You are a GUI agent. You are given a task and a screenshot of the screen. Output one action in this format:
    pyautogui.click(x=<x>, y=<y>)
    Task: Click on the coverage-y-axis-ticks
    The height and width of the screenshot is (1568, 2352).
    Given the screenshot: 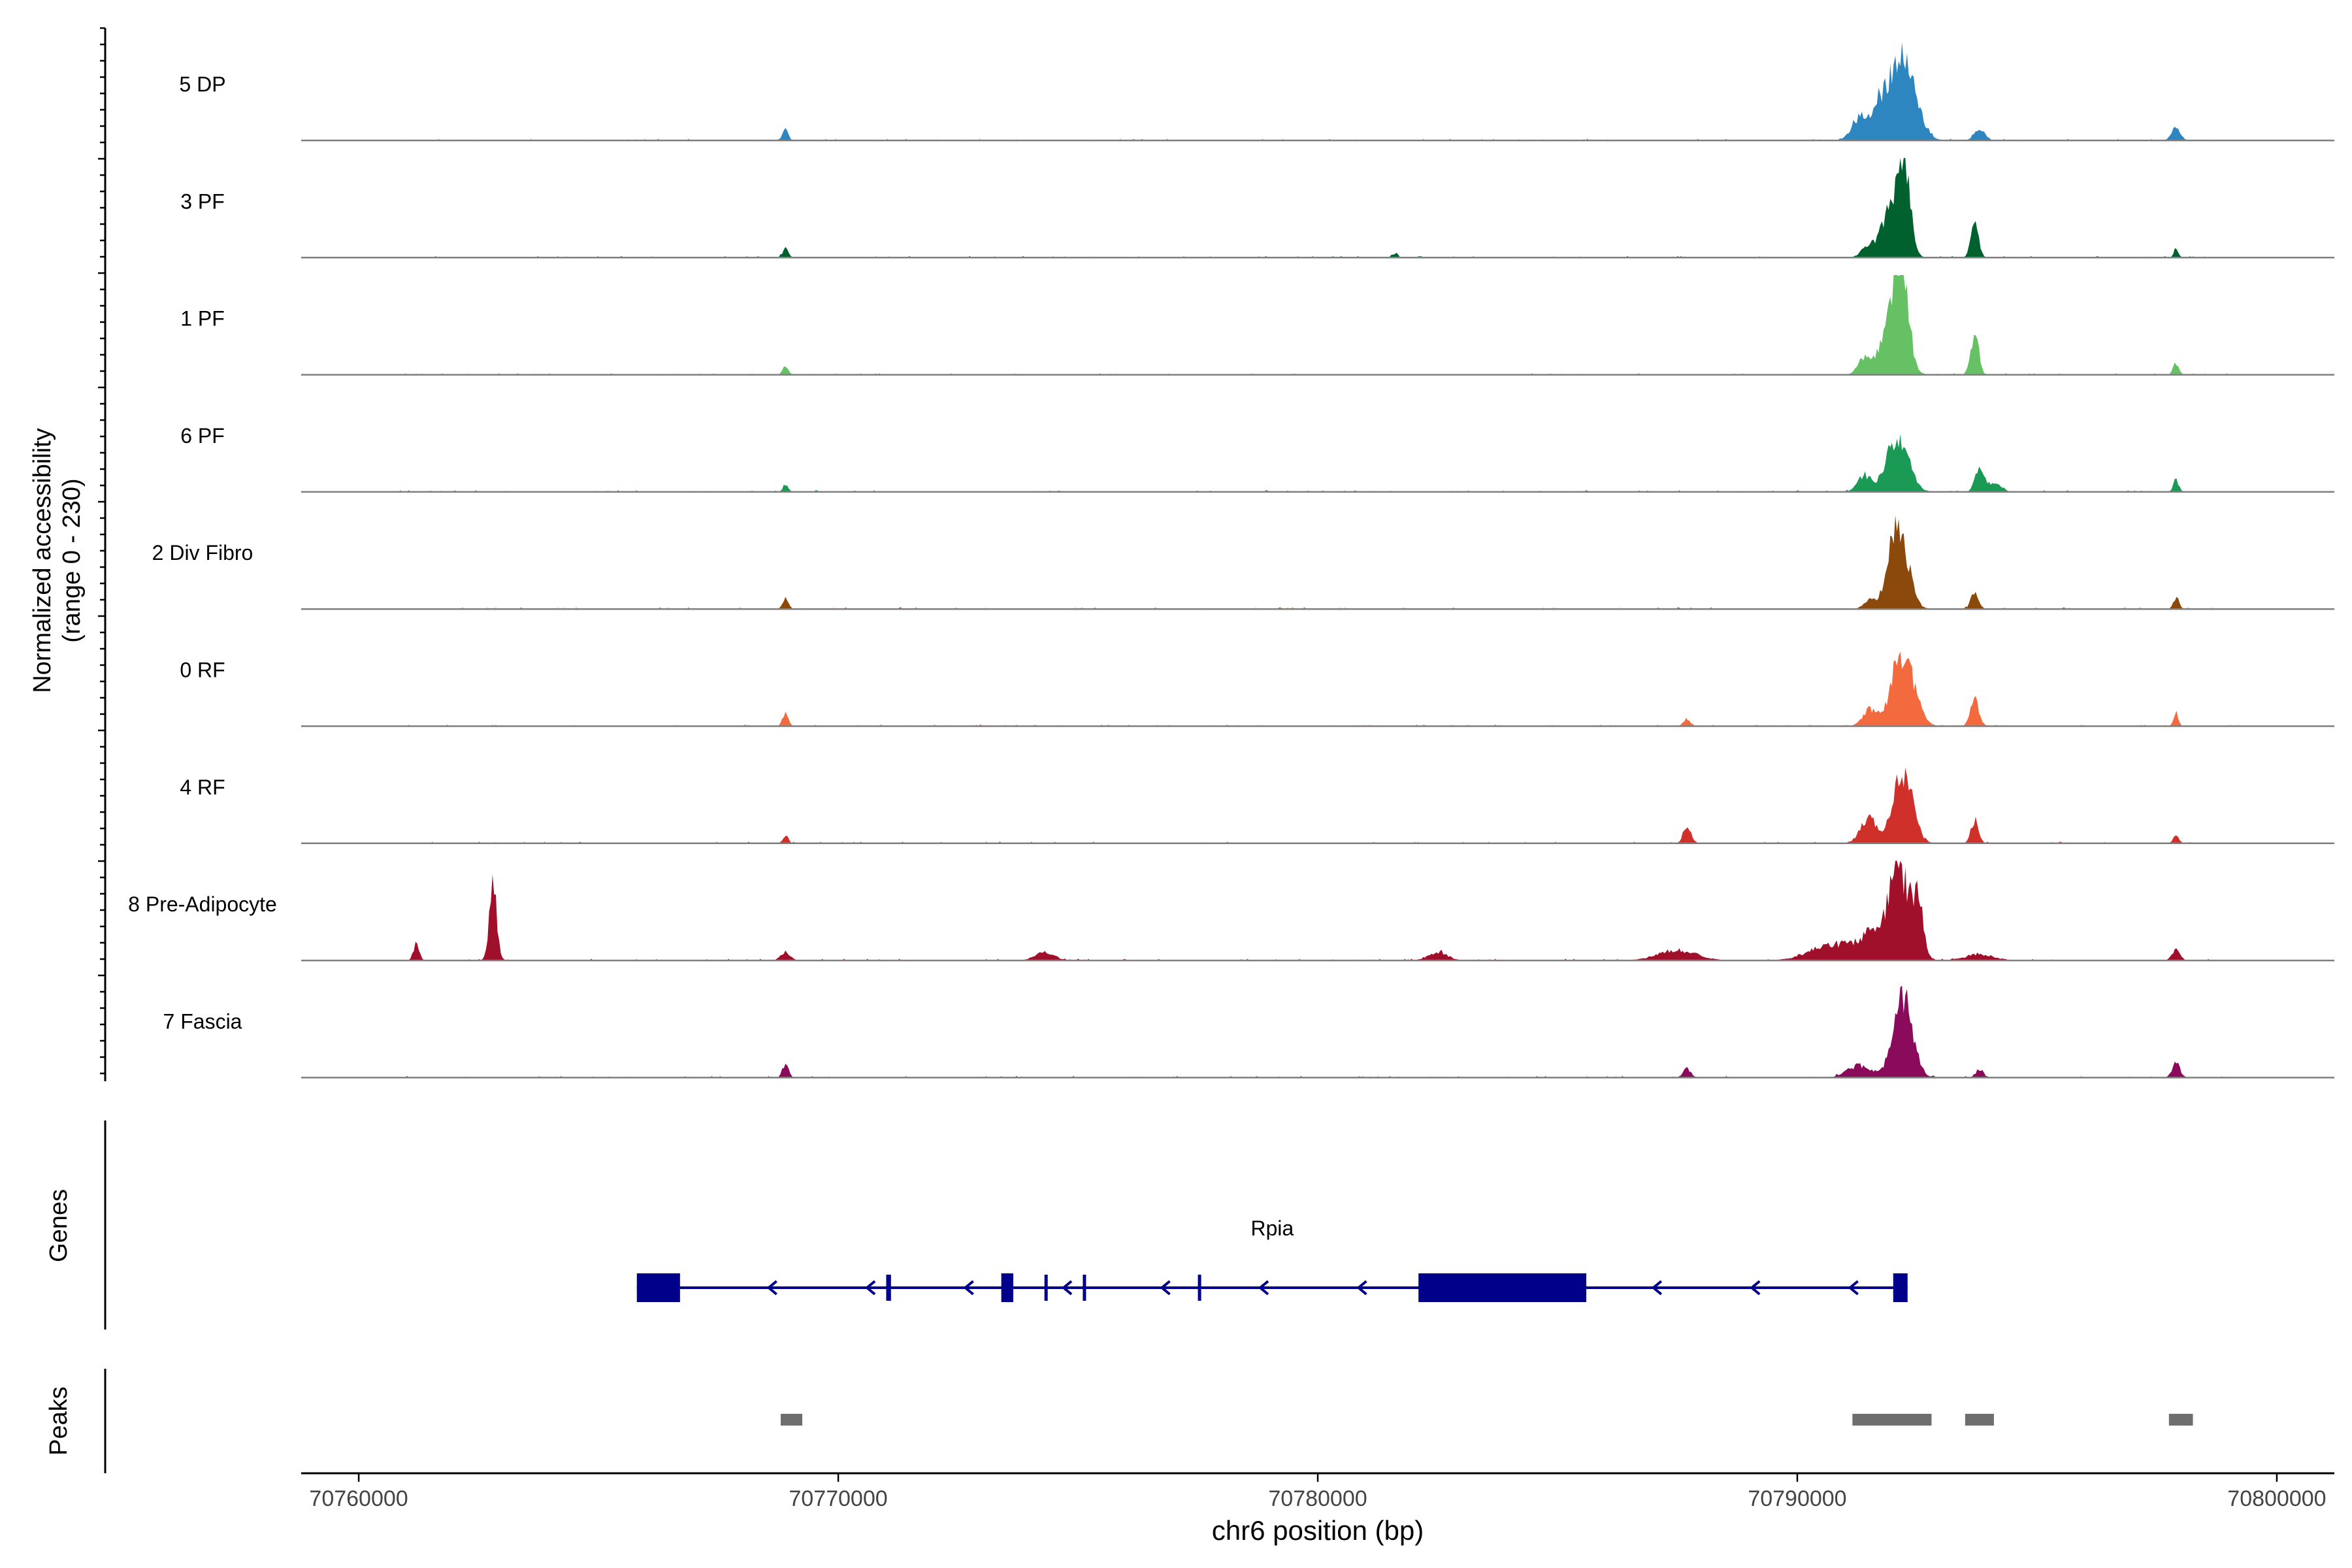 What is the action you would take?
    pyautogui.click(x=101, y=551)
    